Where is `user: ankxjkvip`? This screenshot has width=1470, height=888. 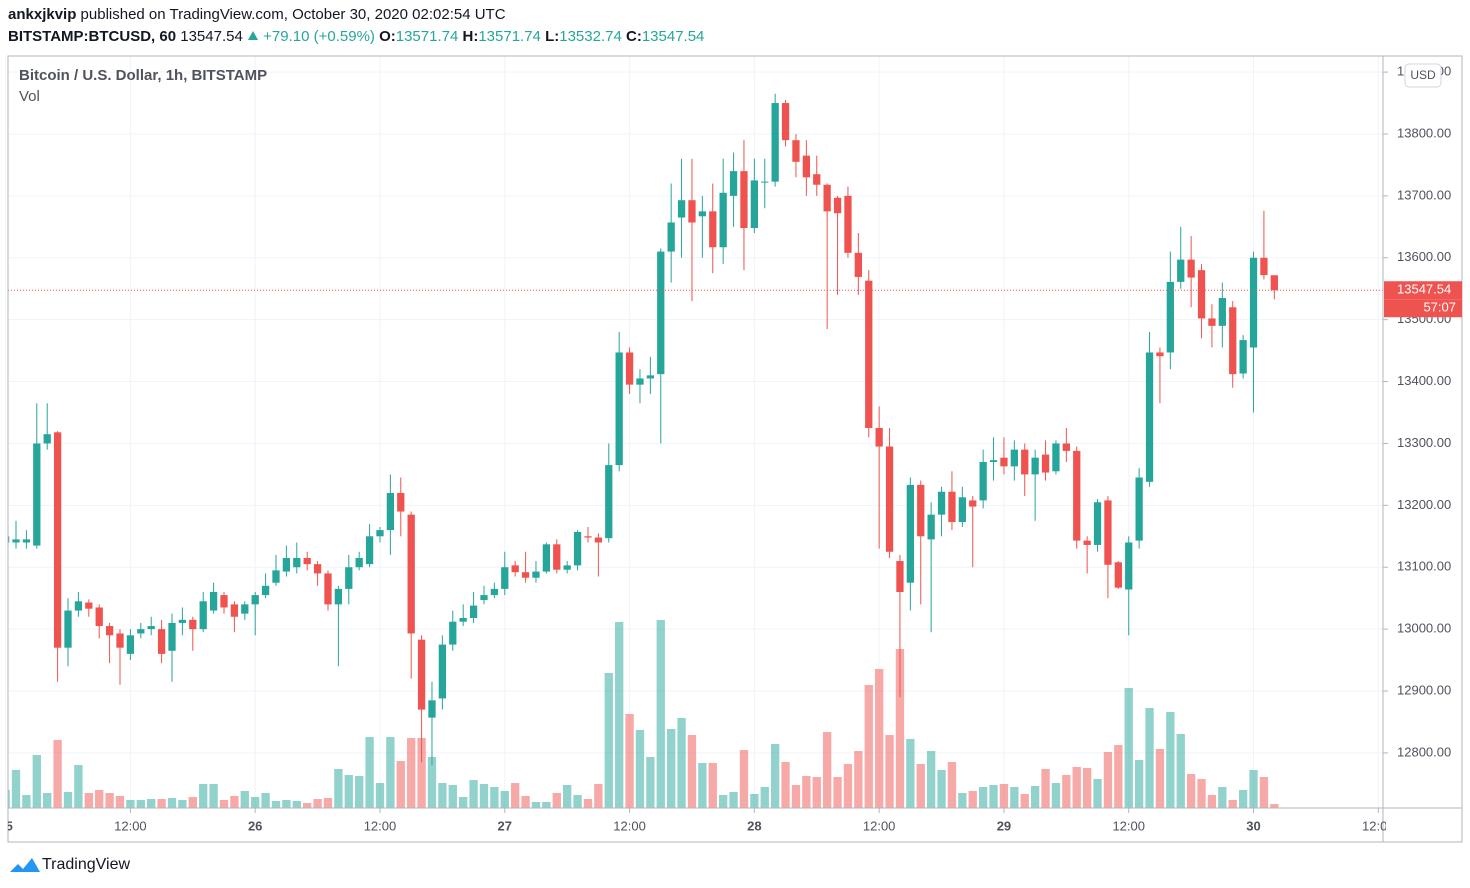 user: ankxjkvip is located at coordinates (42, 14).